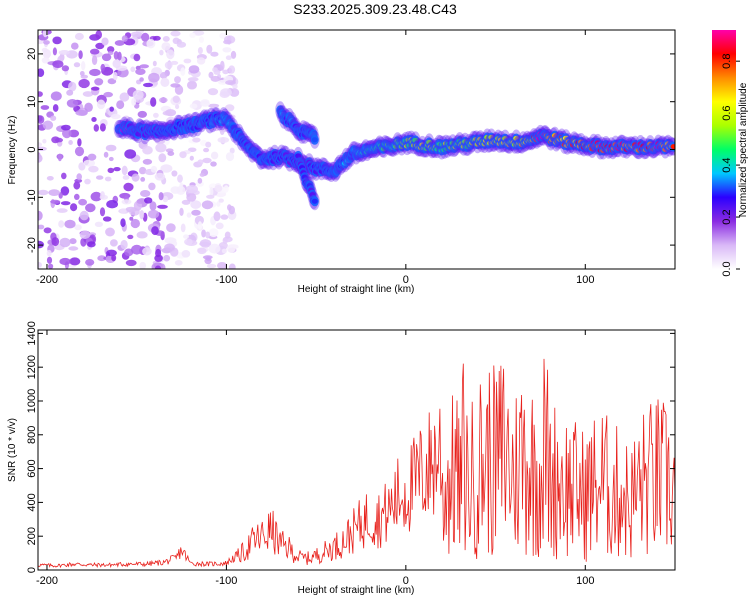 The image size is (750, 600). I want to click on colorbar-tick-label: 0.0, so click(727, 268).